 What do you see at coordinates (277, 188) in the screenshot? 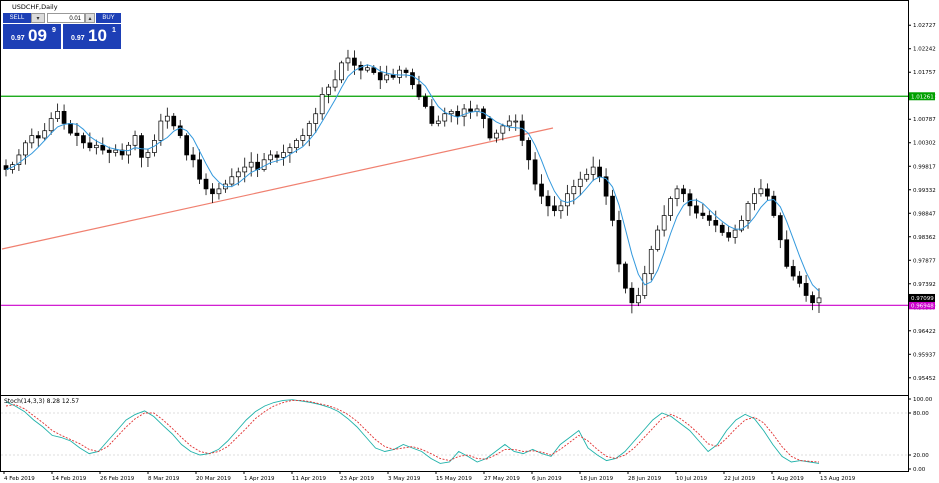
I see `trend-line` at bounding box center [277, 188].